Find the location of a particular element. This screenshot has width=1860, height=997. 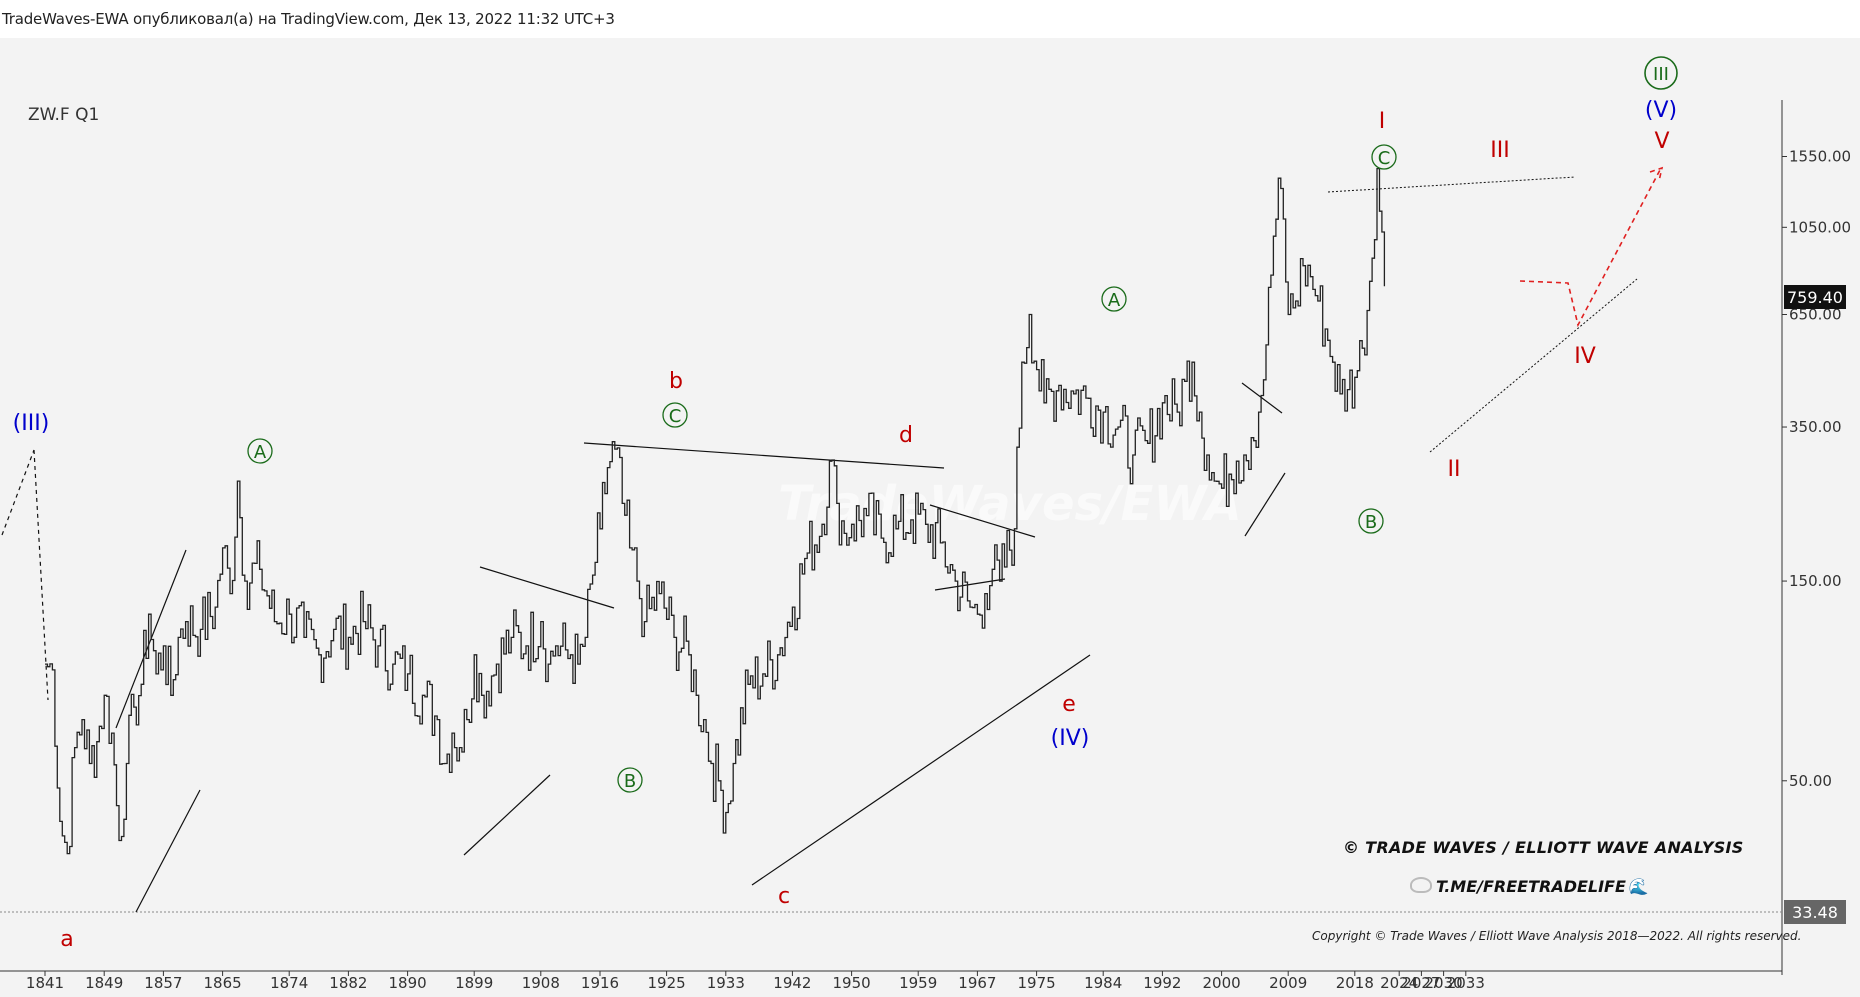

low-level-label: 33.48 is located at coordinates (1815, 912).